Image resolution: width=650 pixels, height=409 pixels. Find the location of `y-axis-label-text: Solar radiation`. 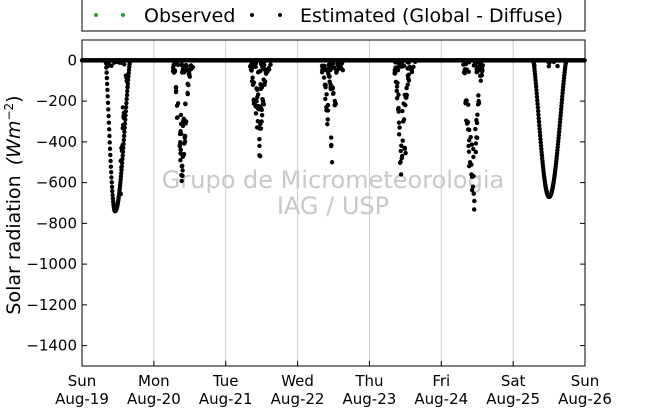

y-axis-label-text: Solar radiation is located at coordinates (14, 244).